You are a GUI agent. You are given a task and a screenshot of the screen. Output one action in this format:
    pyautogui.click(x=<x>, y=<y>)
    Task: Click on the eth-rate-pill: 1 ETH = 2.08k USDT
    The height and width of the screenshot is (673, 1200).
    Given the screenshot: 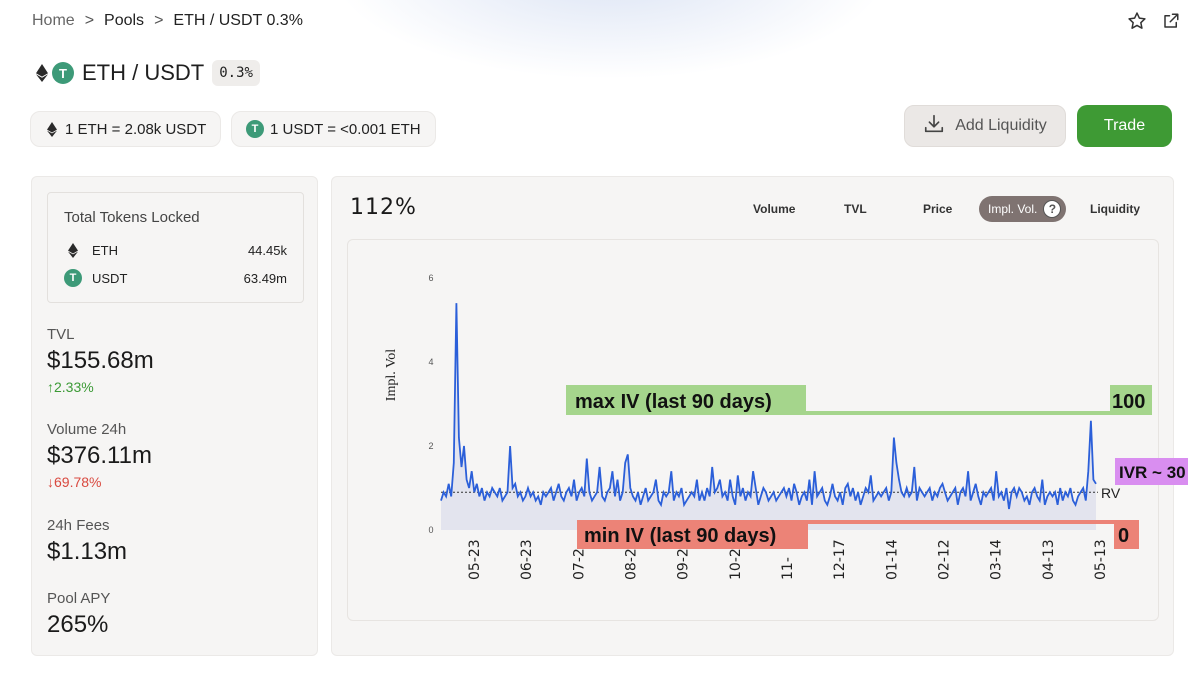 What is the action you would take?
    pyautogui.click(x=126, y=129)
    